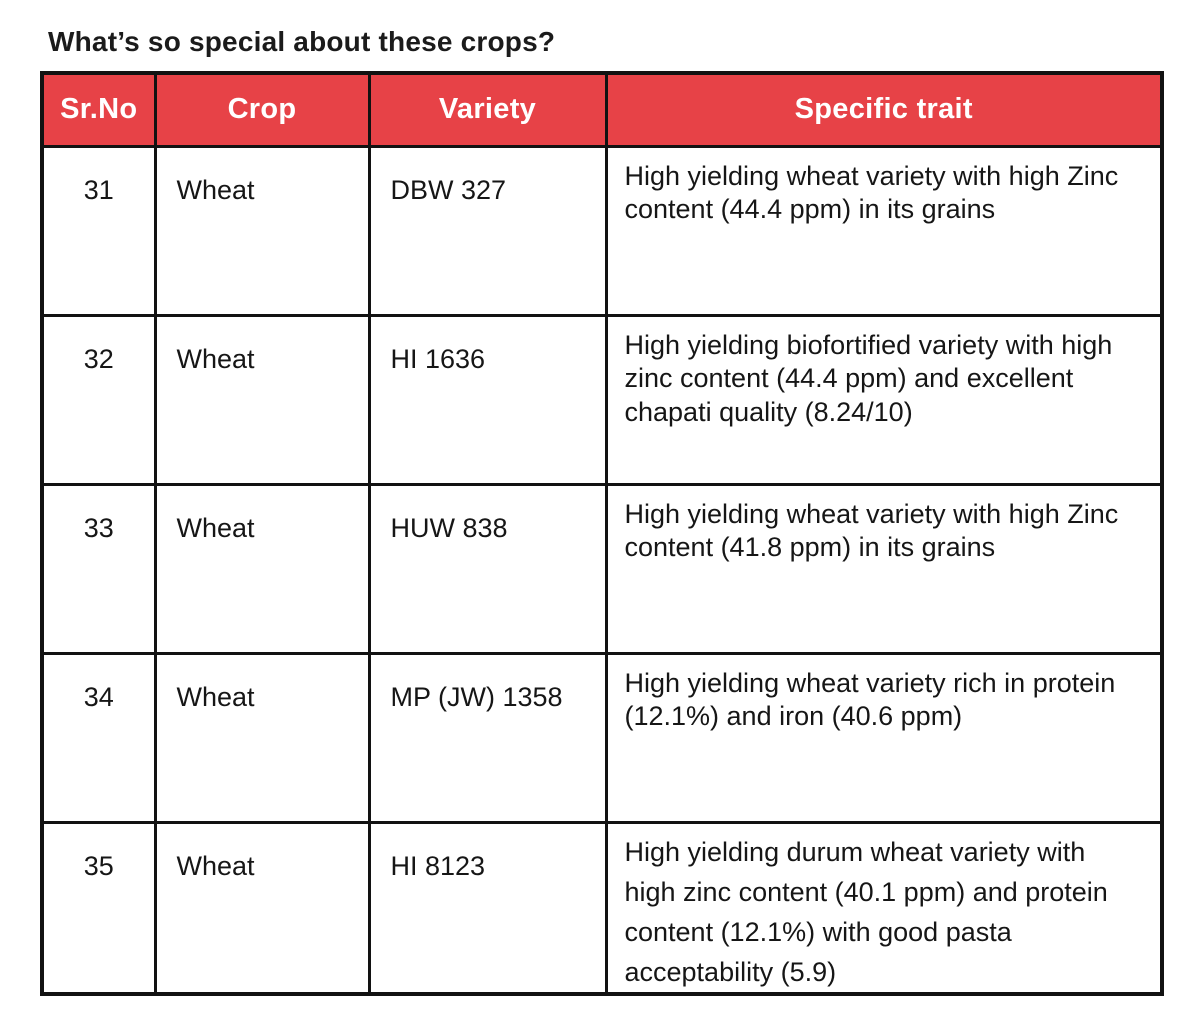  What do you see at coordinates (98, 907) in the screenshot?
I see `cell-srno: 35` at bounding box center [98, 907].